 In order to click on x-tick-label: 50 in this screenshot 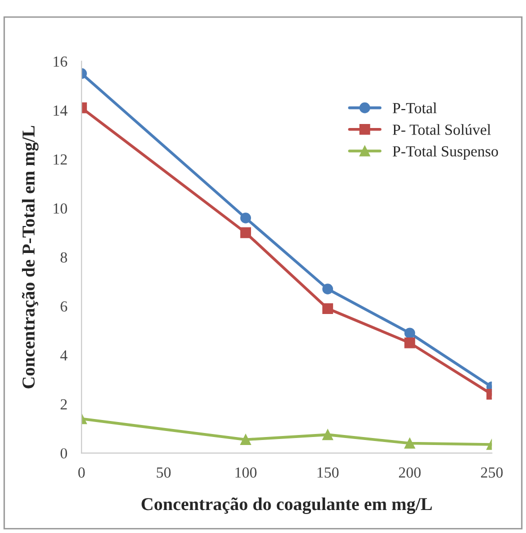, I will do `click(163, 472)`.